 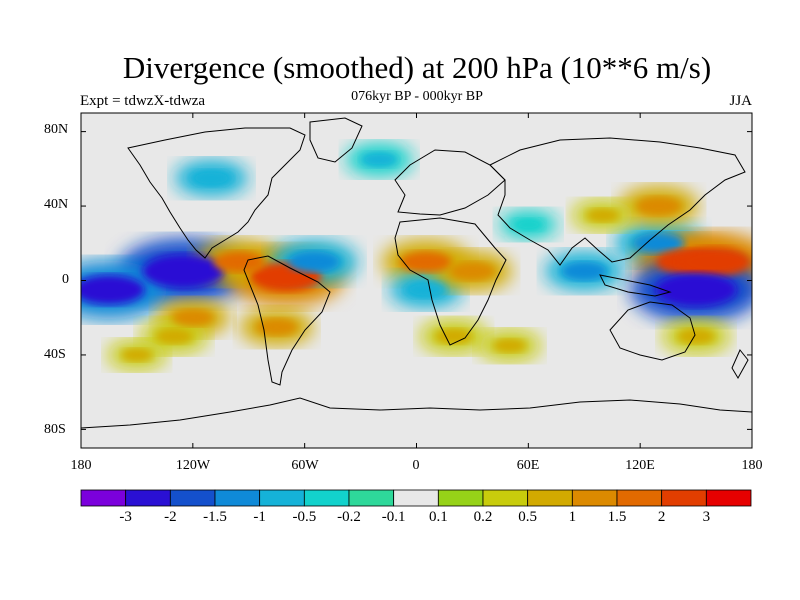 I want to click on coastline-south-america, so click(x=287, y=320).